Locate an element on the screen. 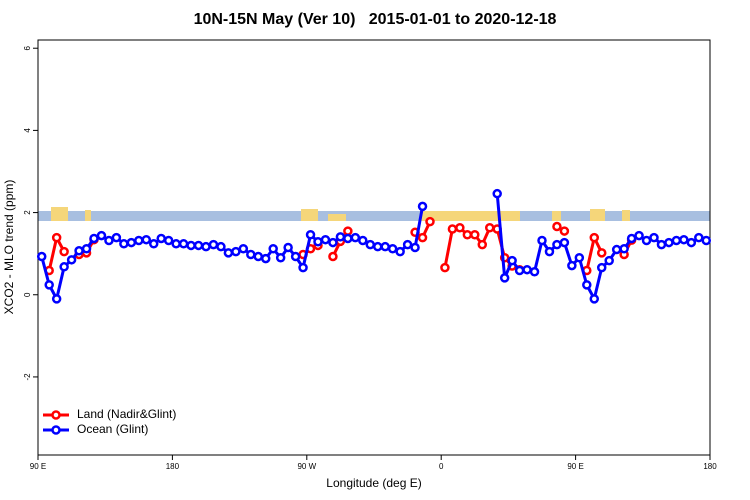 This screenshot has height=500, width=750. legend-label: Land (Nadir&Glint) is located at coordinates (126, 414).